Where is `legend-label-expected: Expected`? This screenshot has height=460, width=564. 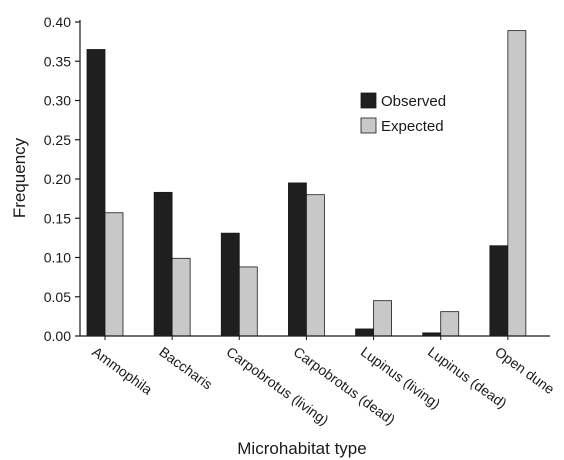 legend-label-expected: Expected is located at coordinates (412, 126).